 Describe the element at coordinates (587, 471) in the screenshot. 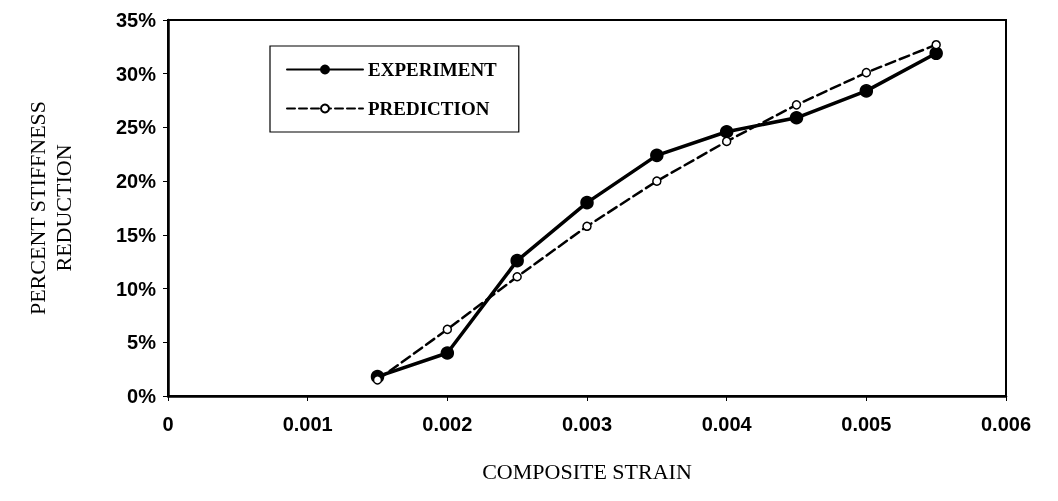

I see `x-axis-title: COMPOSITE STRAIN` at that location.